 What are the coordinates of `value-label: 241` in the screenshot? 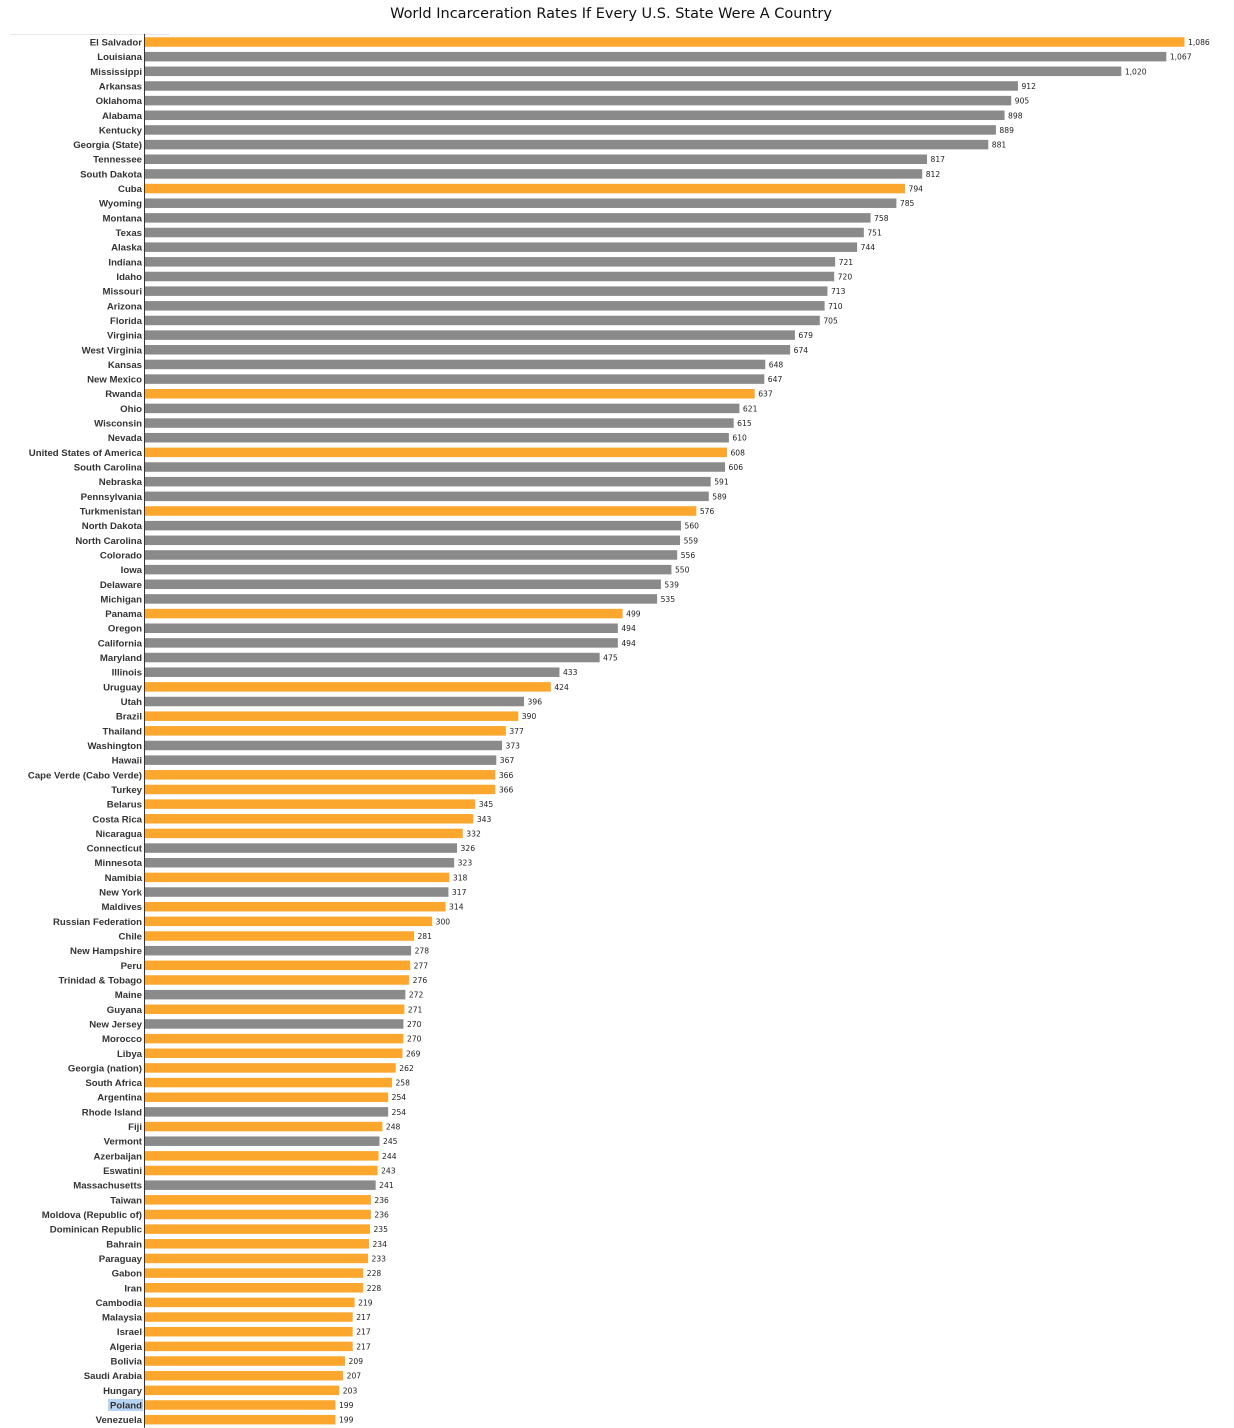 It's located at (386, 1185).